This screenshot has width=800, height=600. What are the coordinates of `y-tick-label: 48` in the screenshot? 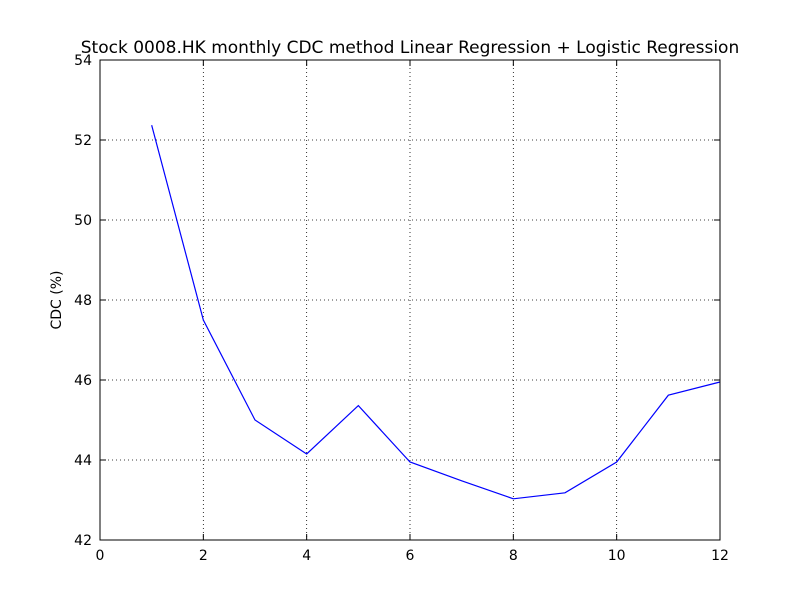 It's located at (83, 301).